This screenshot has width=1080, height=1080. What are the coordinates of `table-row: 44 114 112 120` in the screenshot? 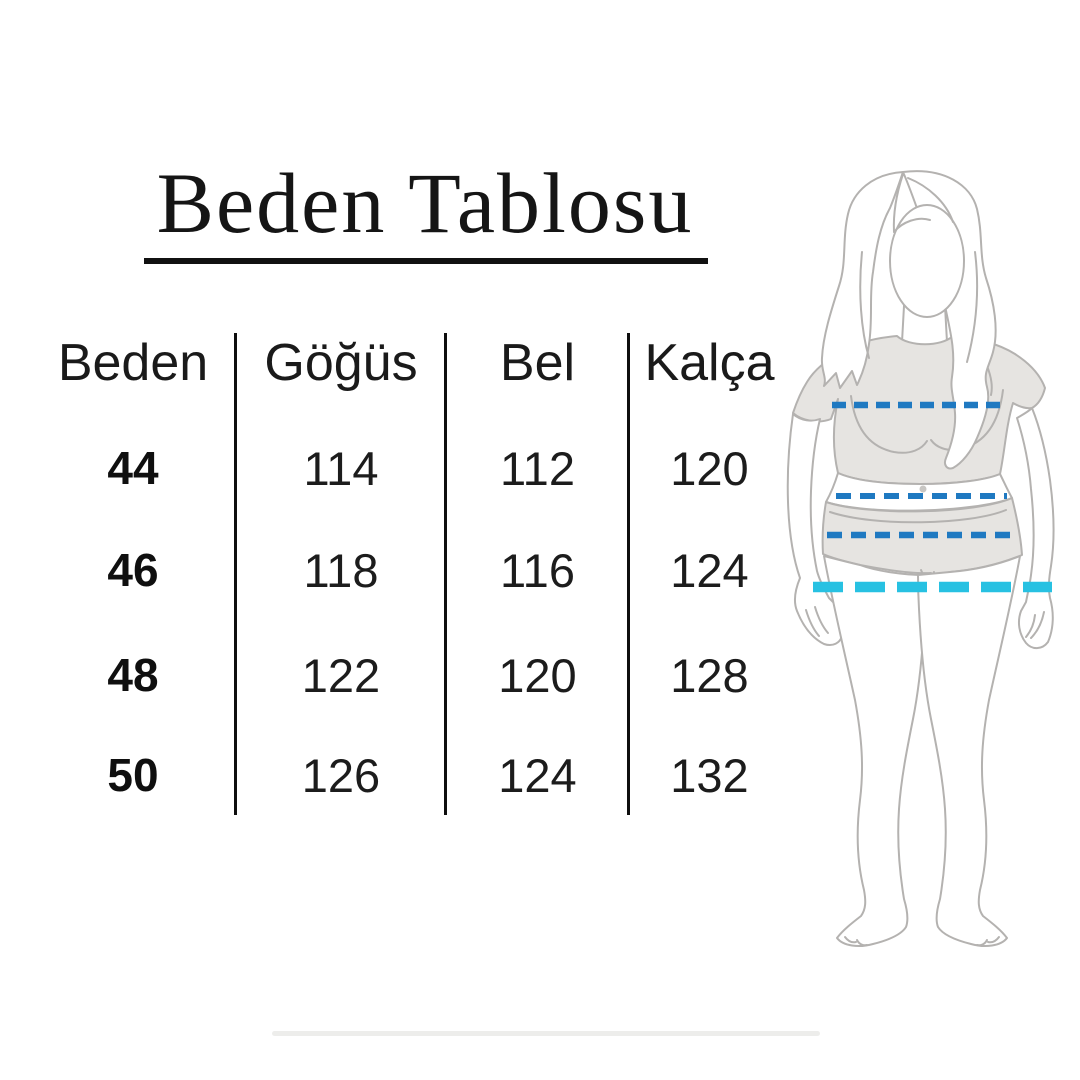 It's located at (410, 468).